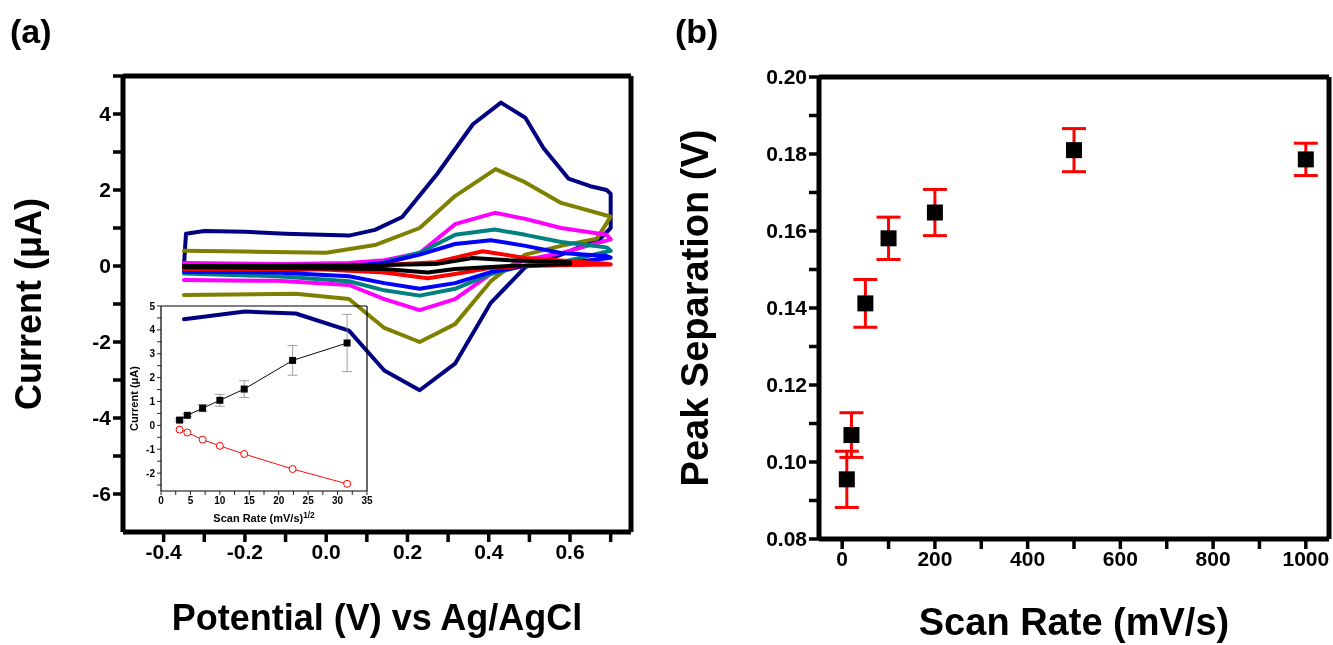 The width and height of the screenshot is (1333, 645). I want to click on y-tick-label: 0.08, so click(787, 539).